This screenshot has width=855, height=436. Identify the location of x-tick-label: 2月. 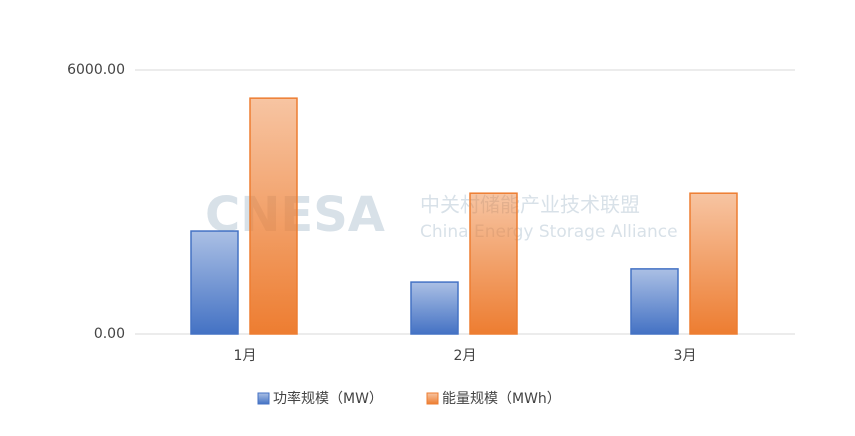
(465, 356).